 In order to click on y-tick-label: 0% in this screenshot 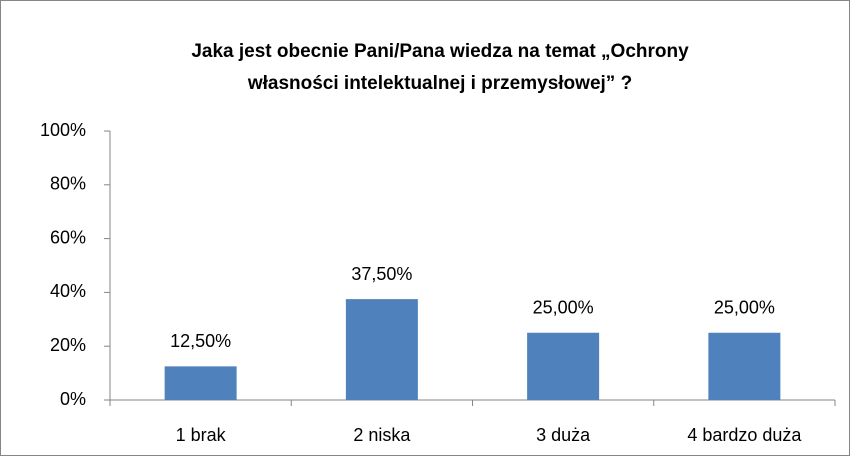, I will do `click(73, 399)`.